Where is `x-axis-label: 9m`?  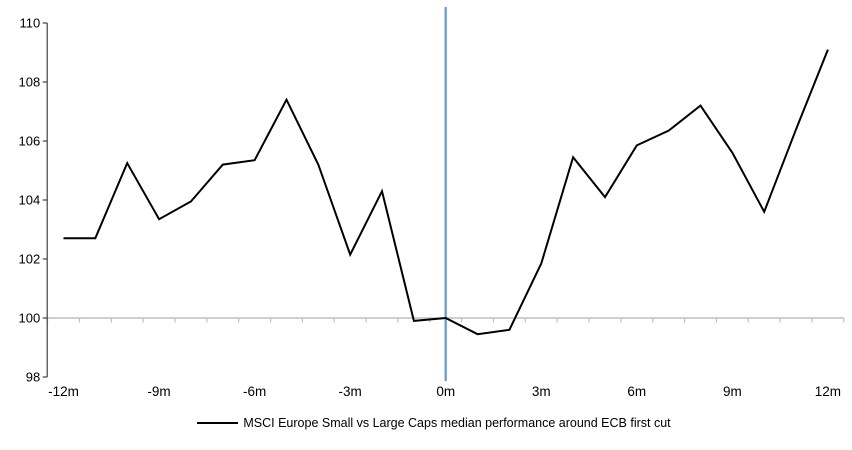
x-axis-label: 9m is located at coordinates (732, 391).